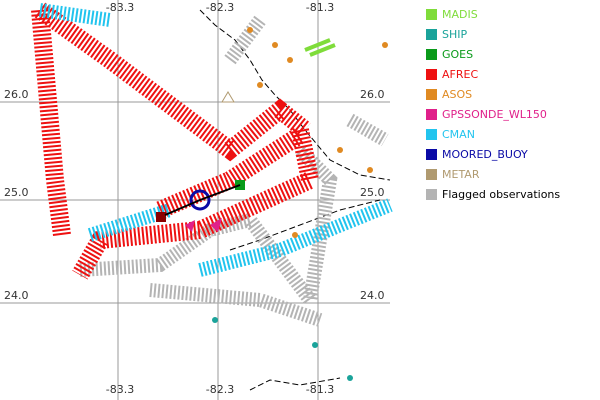  Describe the element at coordinates (161, 217) in the screenshot. I see `marker` at that location.